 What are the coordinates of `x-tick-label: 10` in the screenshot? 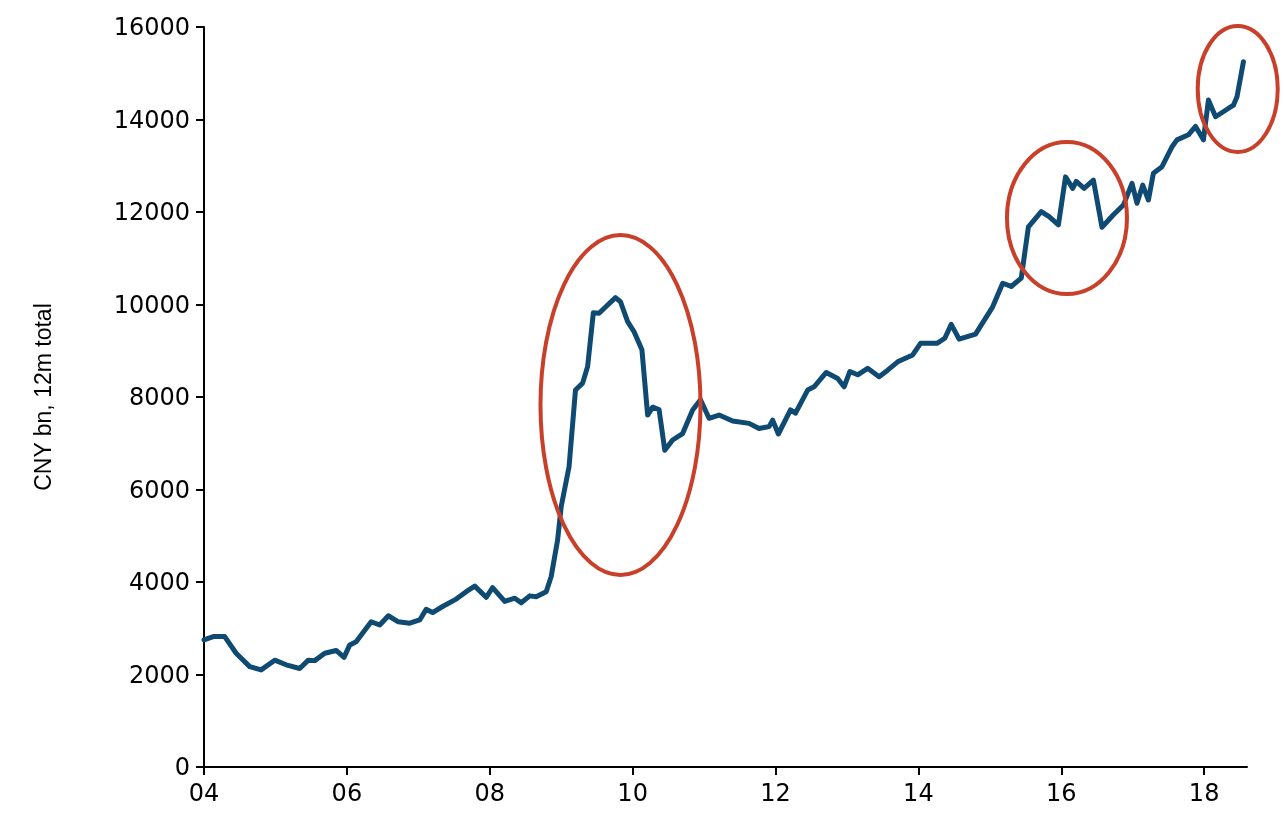 It's located at (632, 793).